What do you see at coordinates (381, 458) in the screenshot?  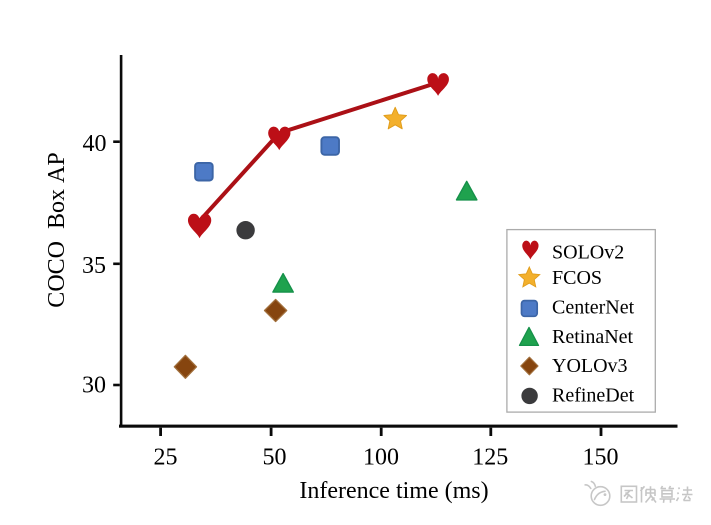 I see `svg-text: 100` at bounding box center [381, 458].